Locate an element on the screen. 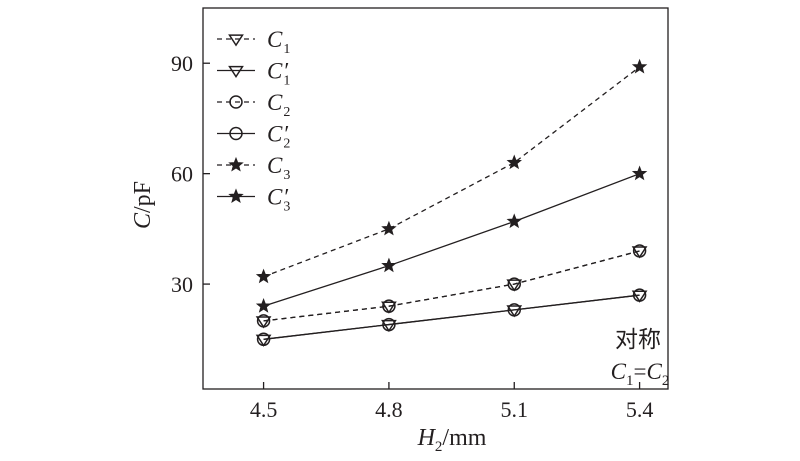 This screenshot has width=800, height=461. x-tick-label: 5.4 is located at coordinates (640, 409).